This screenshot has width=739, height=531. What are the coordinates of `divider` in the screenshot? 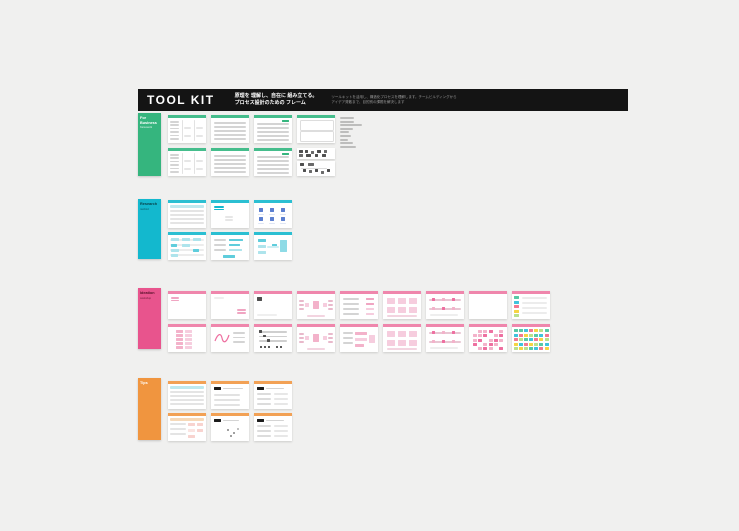 It's located at (182, 163).